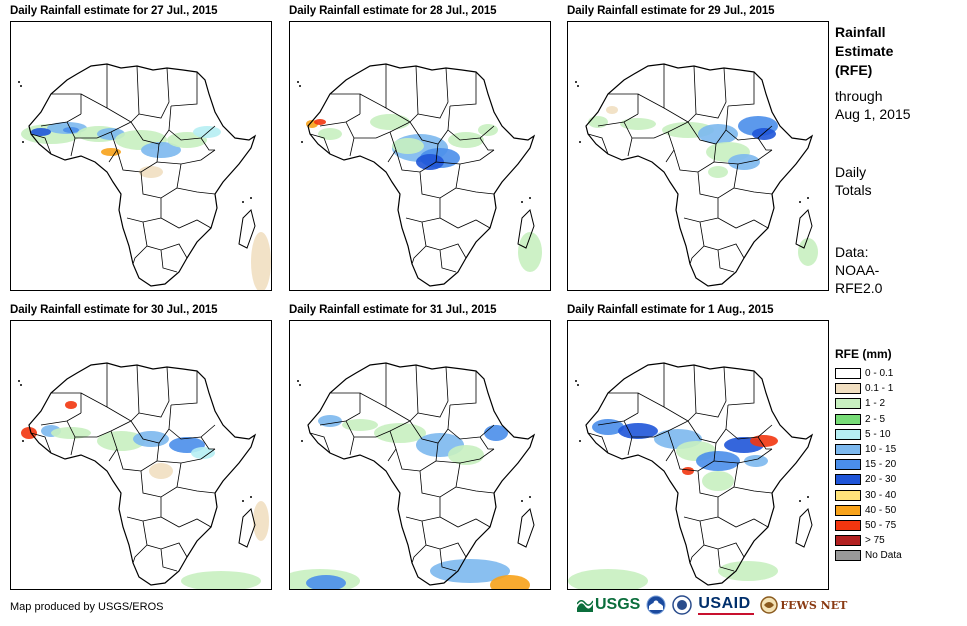 The height and width of the screenshot is (626, 967). What do you see at coordinates (868, 525) in the screenshot?
I see `legend-item: 50 - 75` at bounding box center [868, 525].